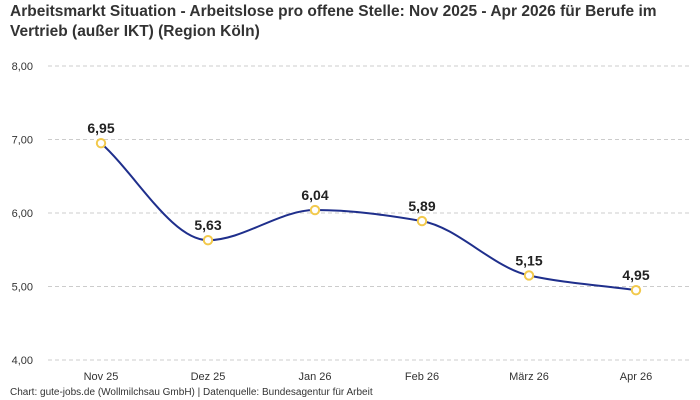  Describe the element at coordinates (314, 377) in the screenshot. I see `x-tick-label: Jan 26` at that location.